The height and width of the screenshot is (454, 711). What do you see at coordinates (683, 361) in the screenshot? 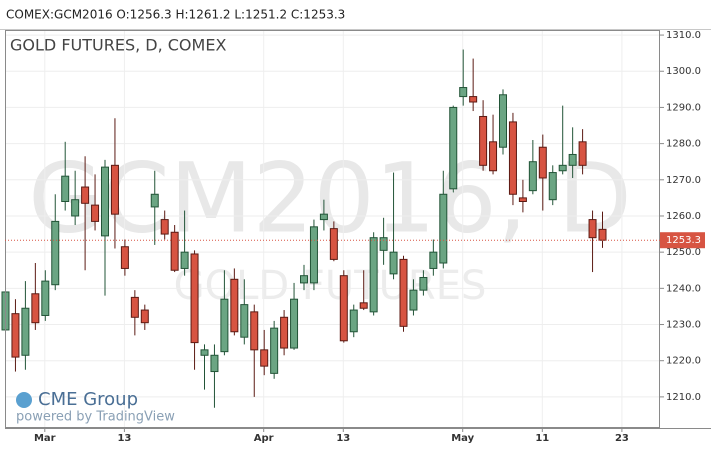
I see `y-tick-label: 1220.0` at bounding box center [683, 361].